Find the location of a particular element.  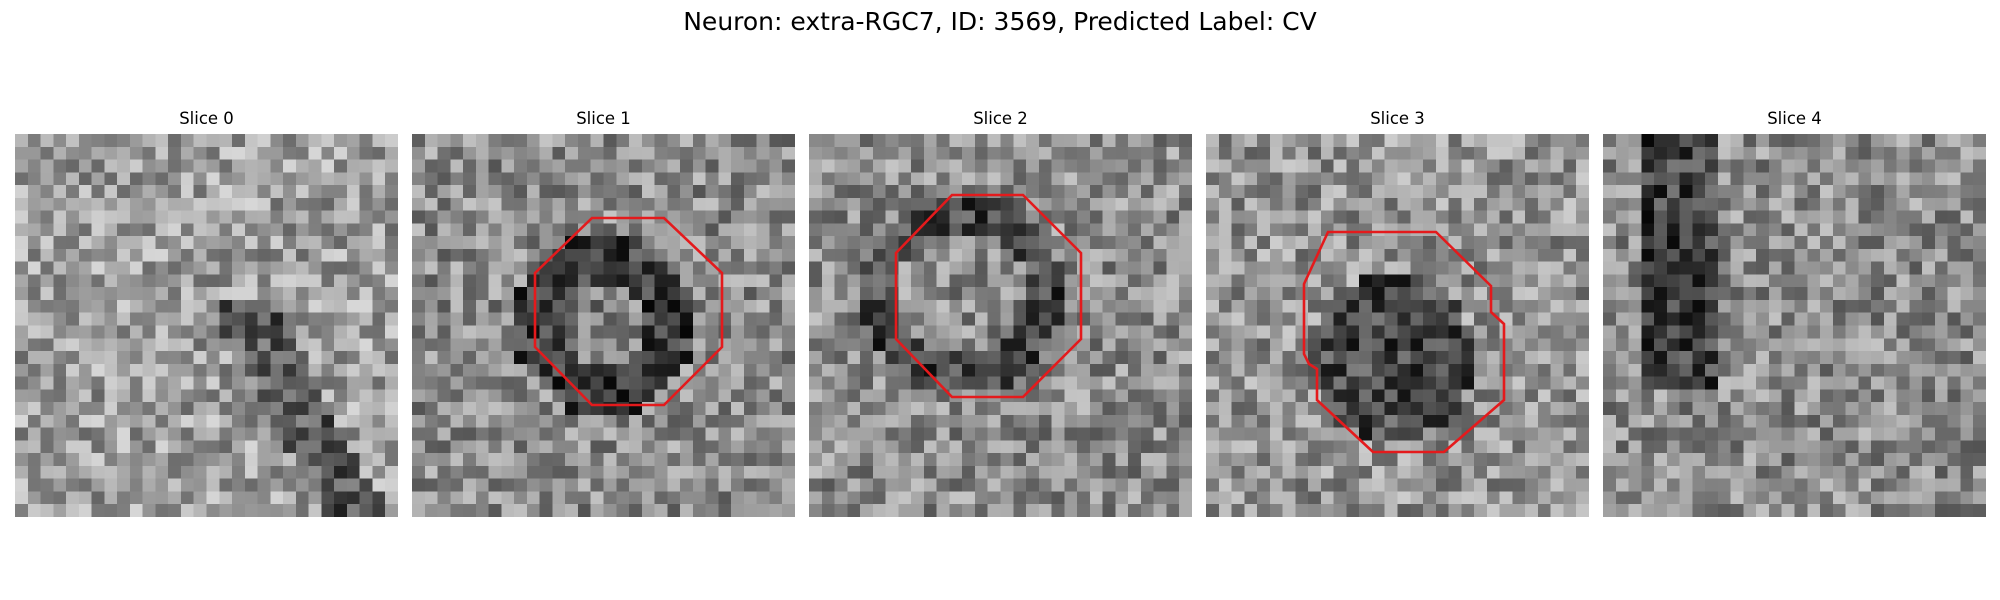

slice-panel-4: Slice 4 is located at coordinates (1794, 312).